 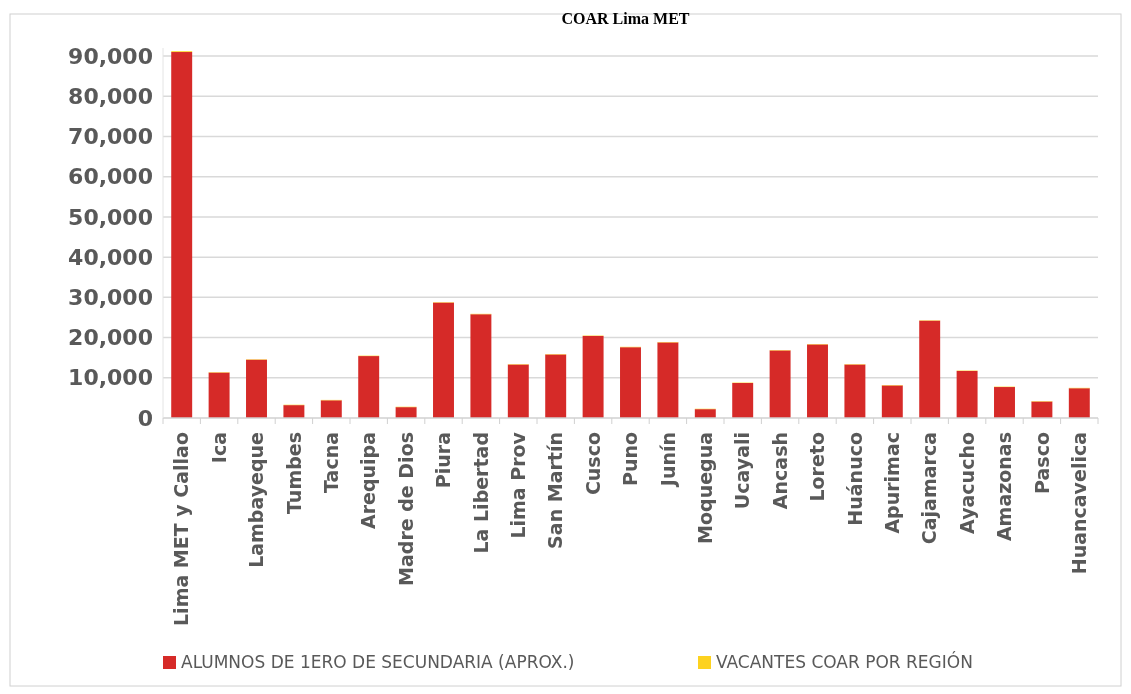 I want to click on x-tick-label: Ica, so click(x=218, y=448).